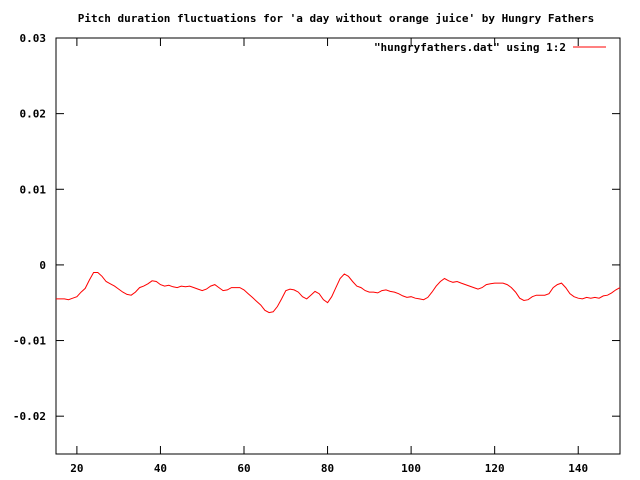 This screenshot has width=640, height=480. What do you see at coordinates (578, 468) in the screenshot?
I see `x-tick-label: 140` at bounding box center [578, 468].